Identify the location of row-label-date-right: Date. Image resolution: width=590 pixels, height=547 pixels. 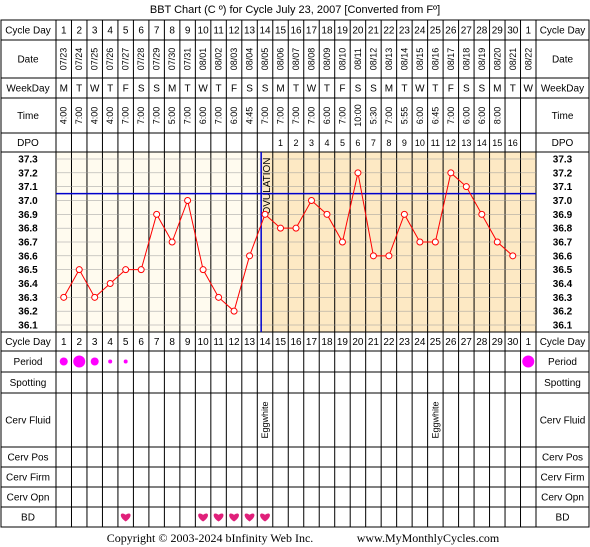
(563, 60).